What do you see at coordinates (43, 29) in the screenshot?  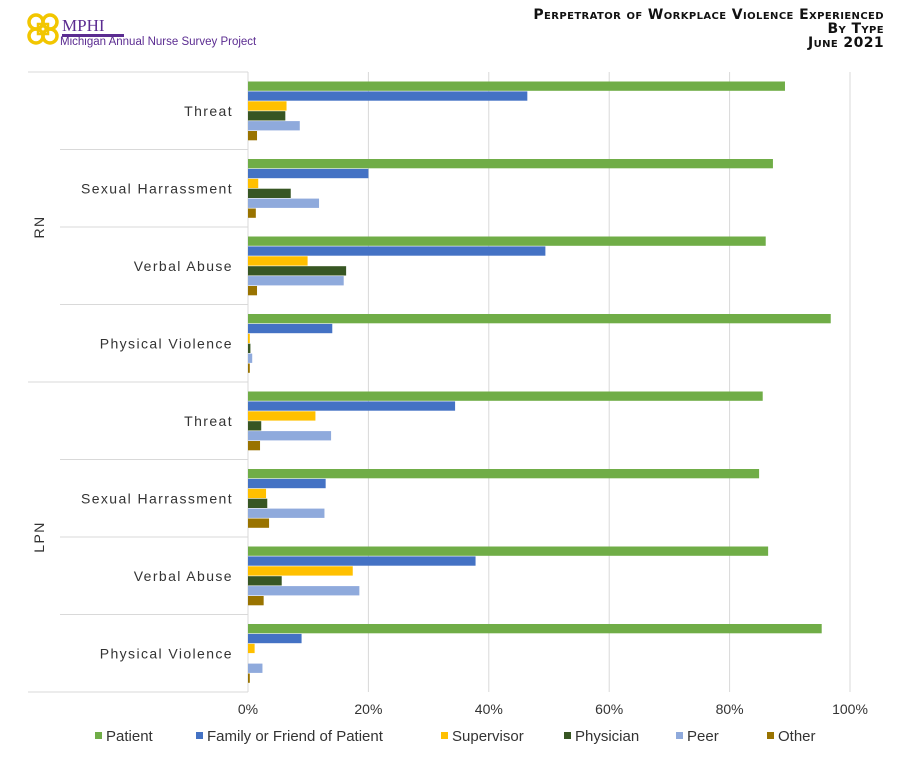 I see `knot-logo-icon` at bounding box center [43, 29].